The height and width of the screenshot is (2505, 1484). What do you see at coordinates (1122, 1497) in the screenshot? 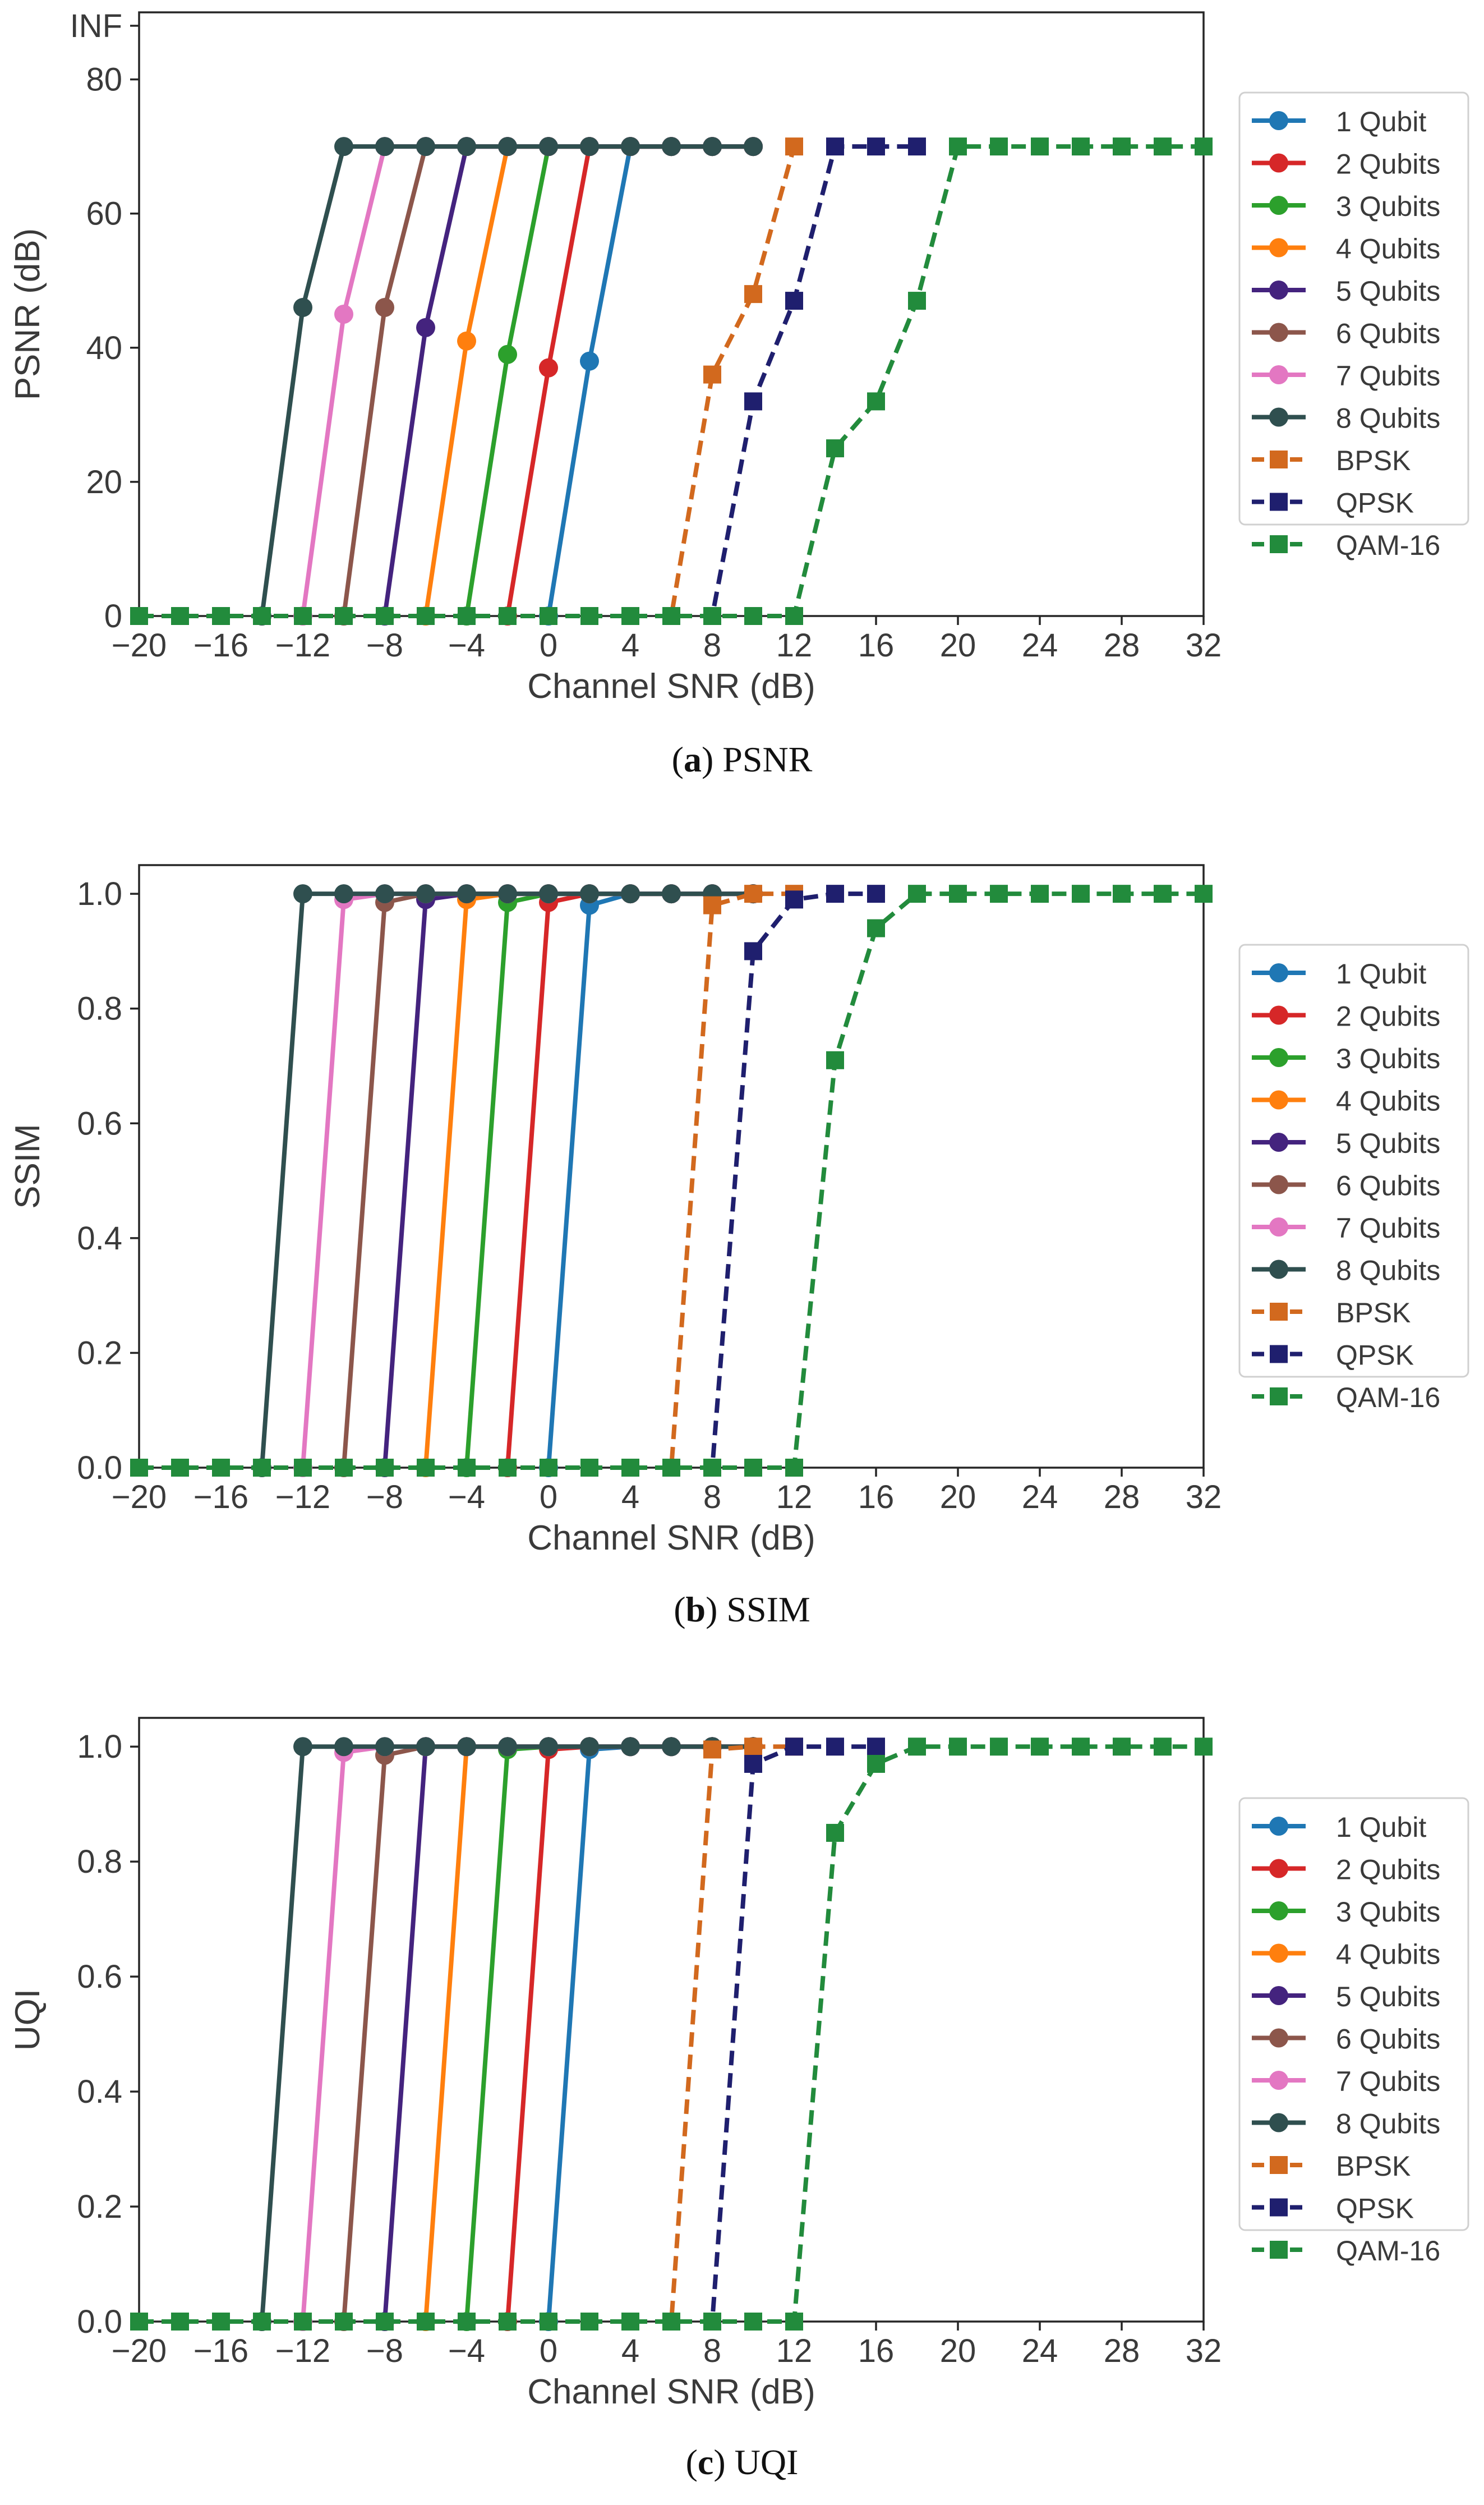
I see `x-tick-label: 28` at bounding box center [1122, 1497].